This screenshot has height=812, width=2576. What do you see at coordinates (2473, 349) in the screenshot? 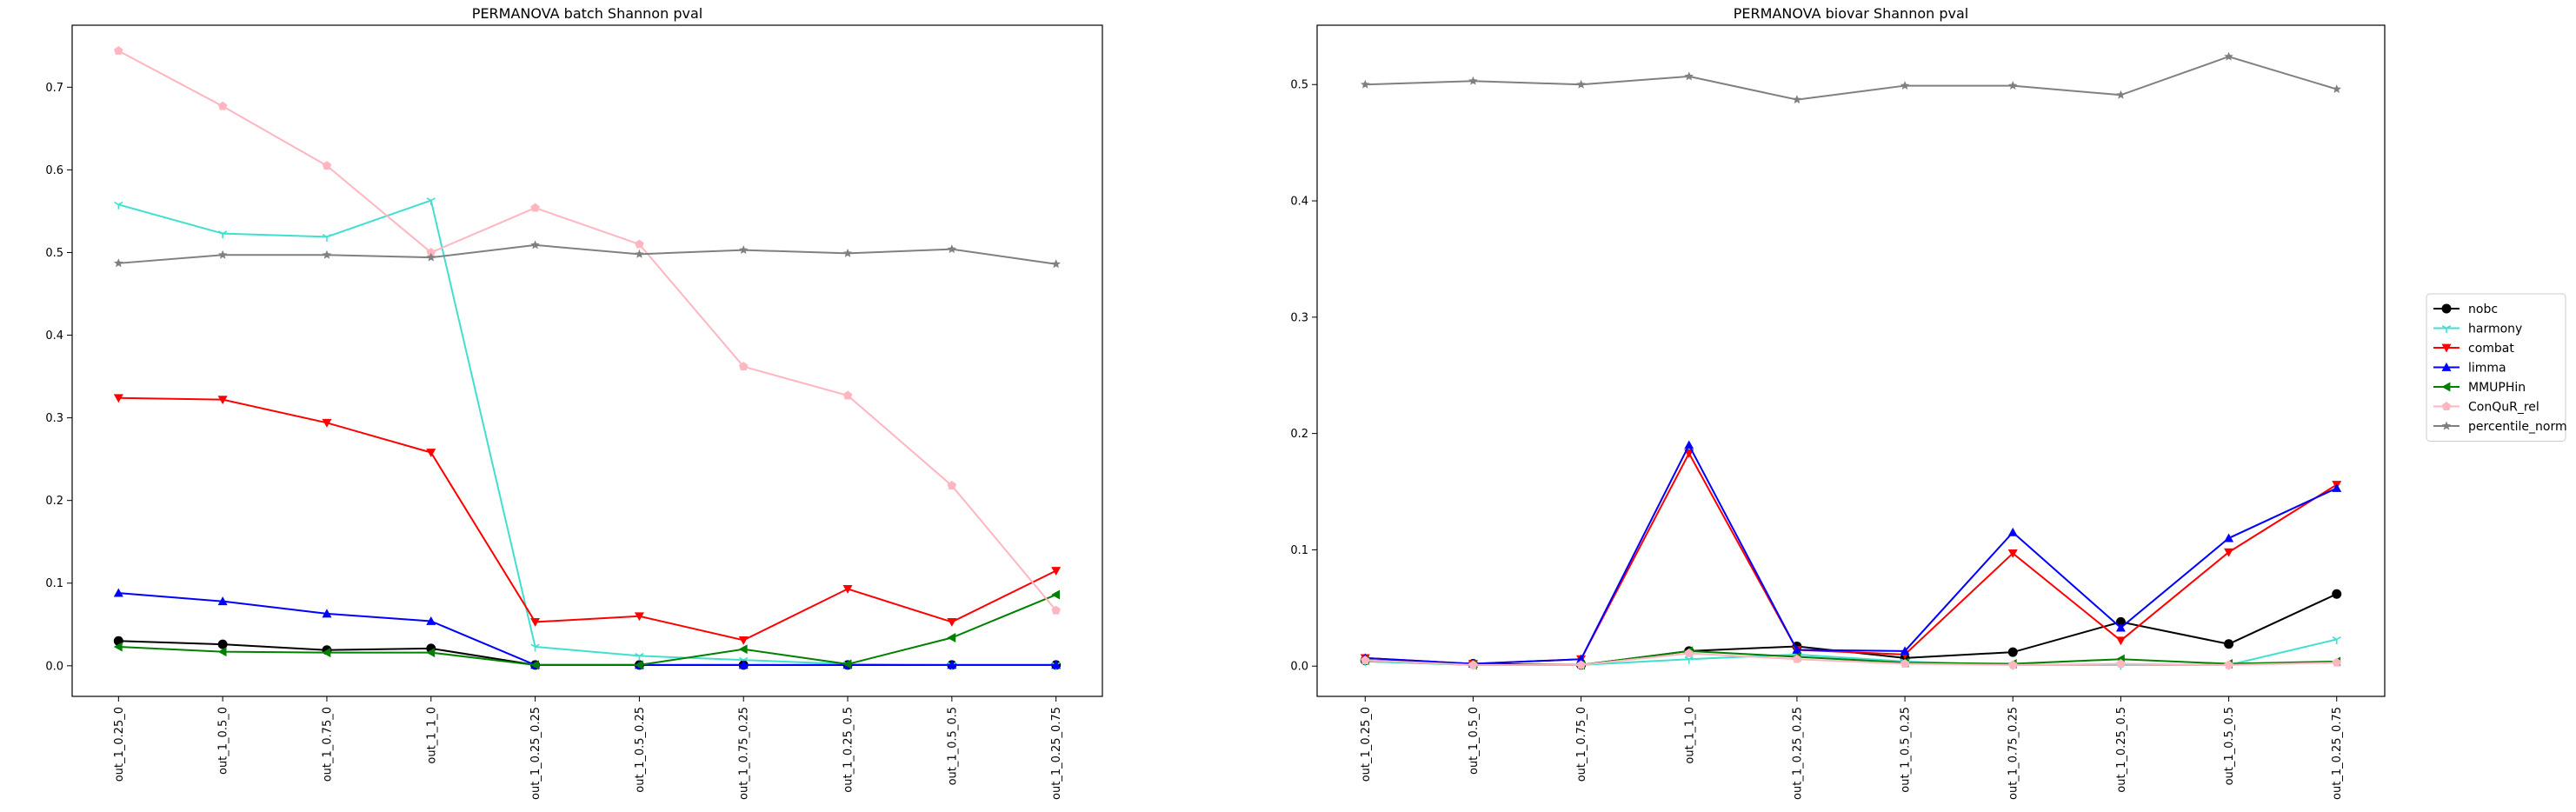
I see `legend-entry-combat: combat` at bounding box center [2473, 349].